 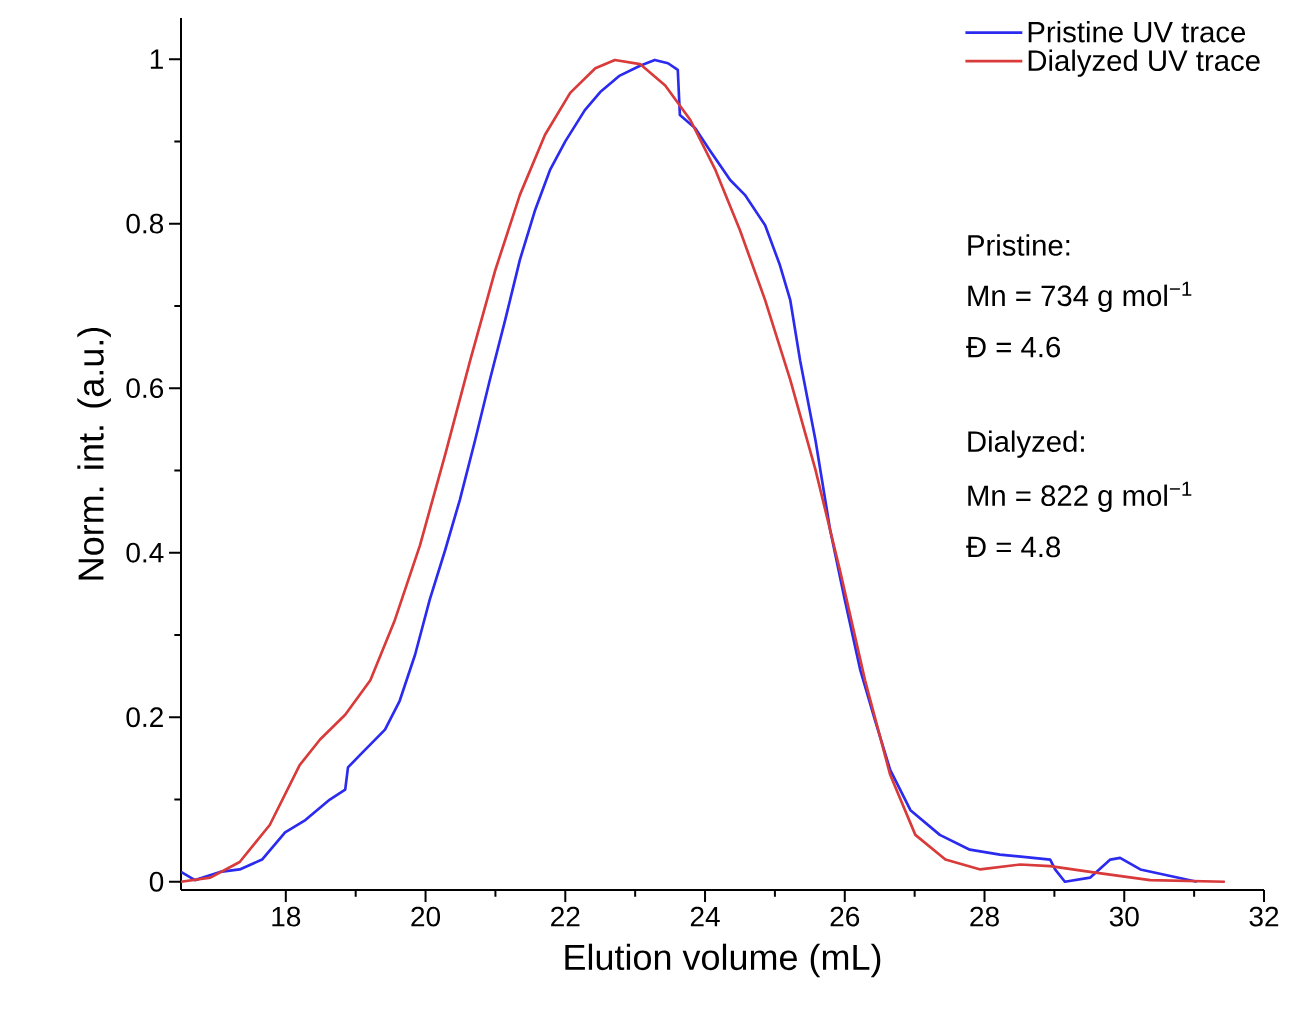 What do you see at coordinates (145, 223) in the screenshot?
I see `y-tick-label: 0.8` at bounding box center [145, 223].